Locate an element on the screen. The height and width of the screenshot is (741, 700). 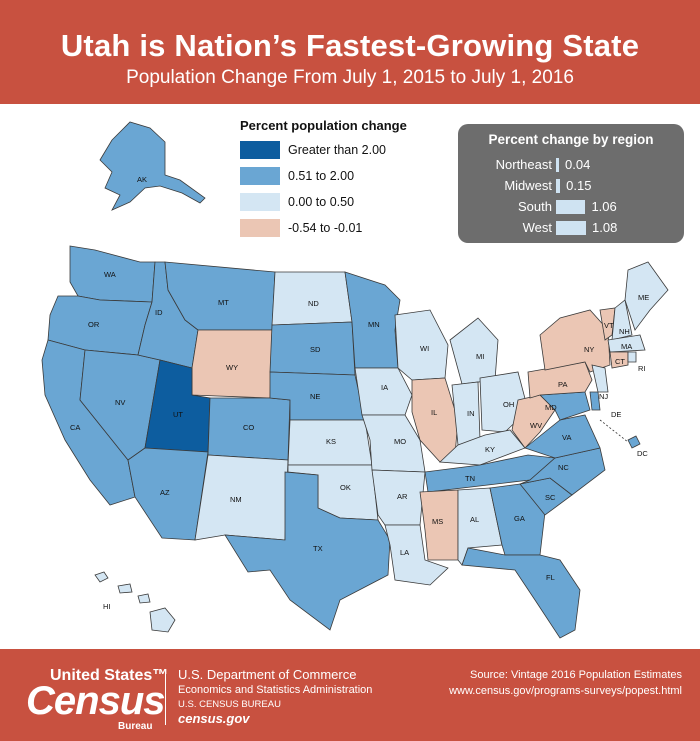
label-ID: ID is located at coordinates (159, 312).